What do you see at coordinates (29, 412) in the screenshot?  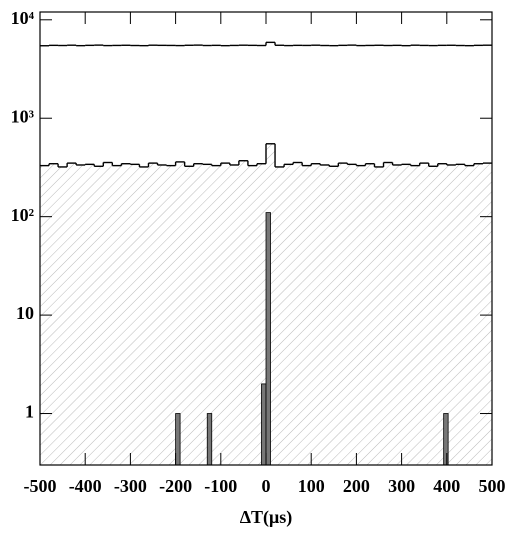 I see `y-tick-label: 1` at bounding box center [29, 412].